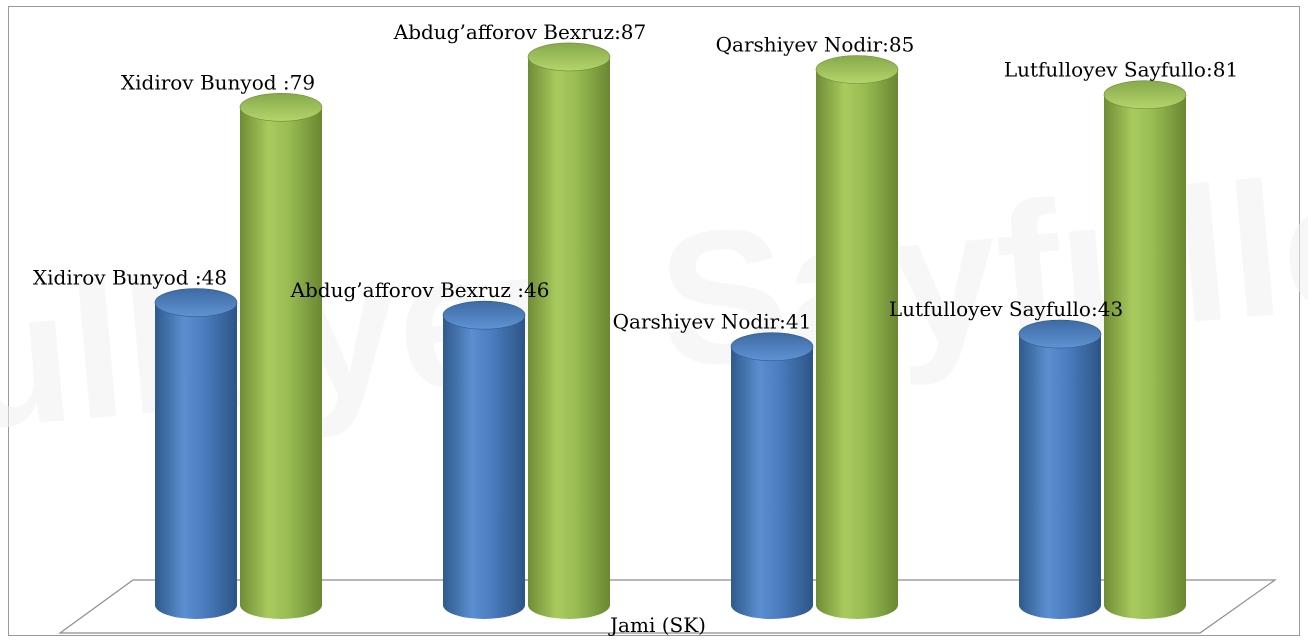  What do you see at coordinates (420, 290) in the screenshot?
I see `data-label-abdug-afforov-bexruz-series-1: Abdug’afforov Bexruz :46` at bounding box center [420, 290].